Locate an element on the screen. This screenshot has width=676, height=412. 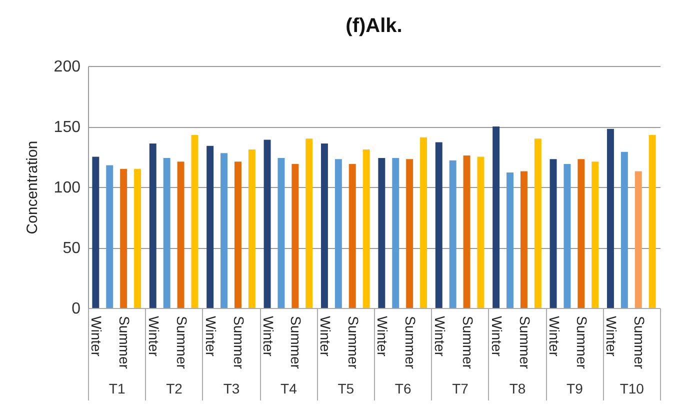
x-tick-label: T5 is located at coordinates (346, 388).